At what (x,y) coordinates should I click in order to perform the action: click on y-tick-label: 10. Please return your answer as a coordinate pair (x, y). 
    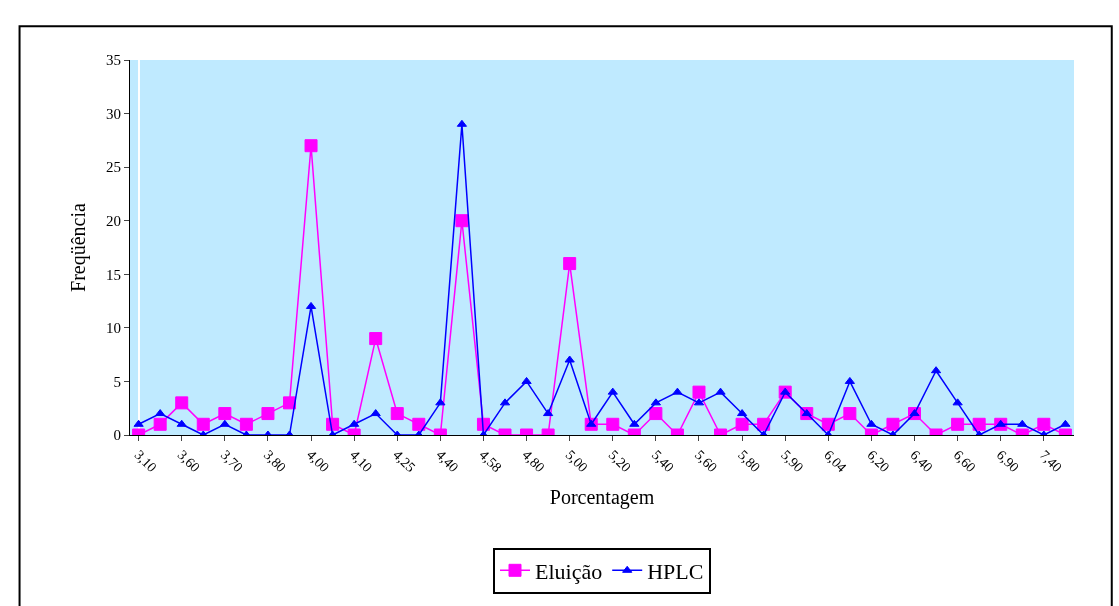
    Looking at the image, I should click on (113, 328).